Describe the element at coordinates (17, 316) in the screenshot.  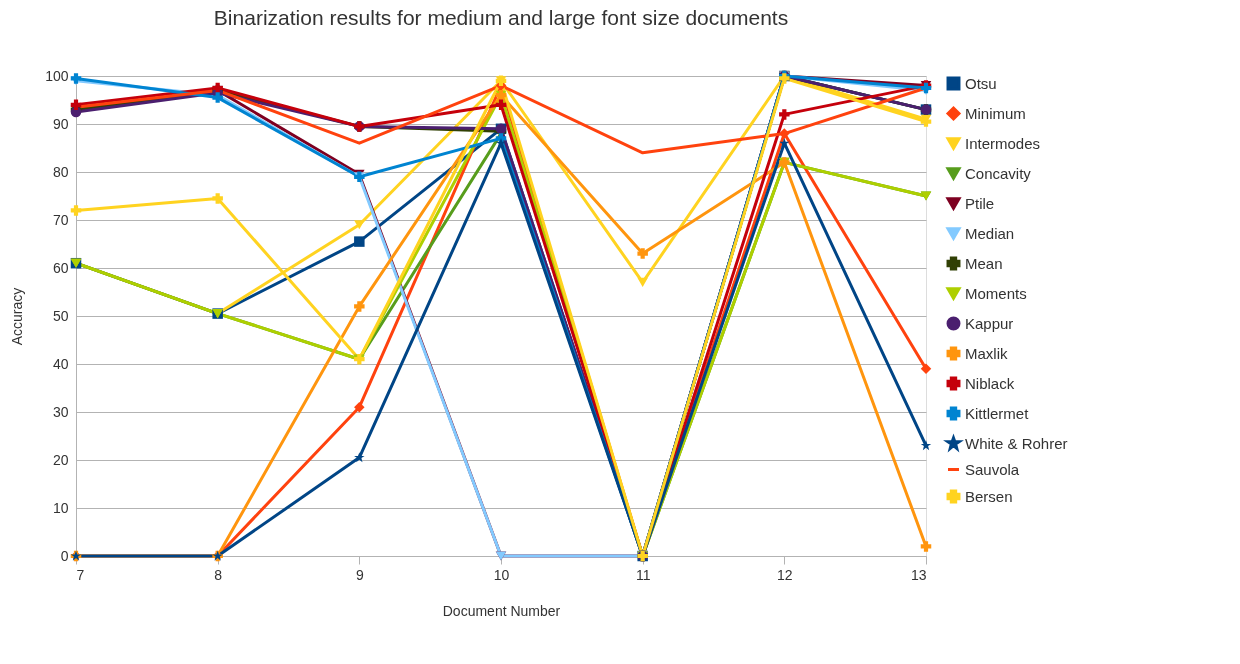
I see `y-axis-title: Accuracy` at that location.